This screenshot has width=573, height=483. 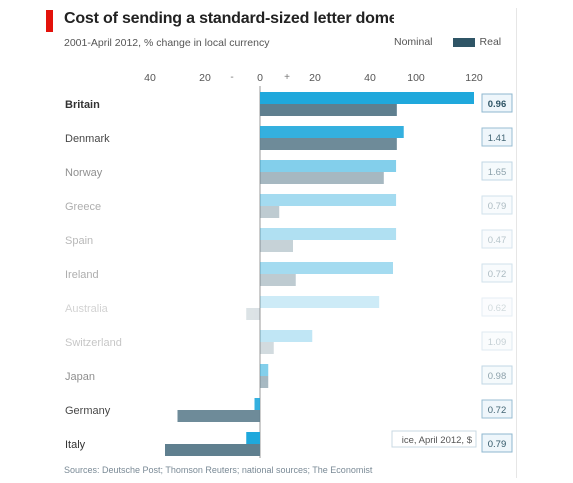 I want to click on chart-row: Greece 0.79, so click(x=289, y=206).